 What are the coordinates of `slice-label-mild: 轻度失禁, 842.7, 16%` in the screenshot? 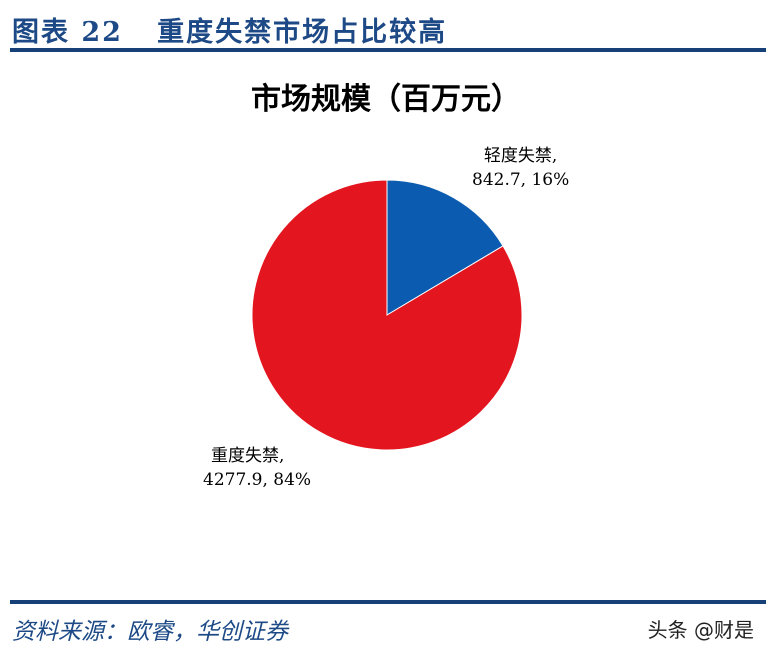 It's located at (520, 168).